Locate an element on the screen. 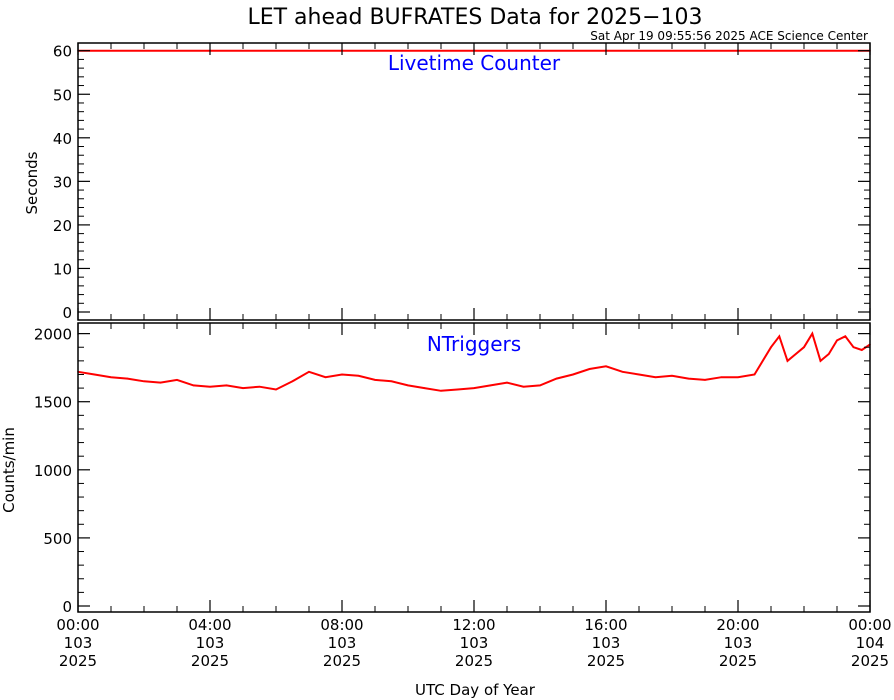  ntriggers-y-tick-label: 500 is located at coordinates (57, 539).